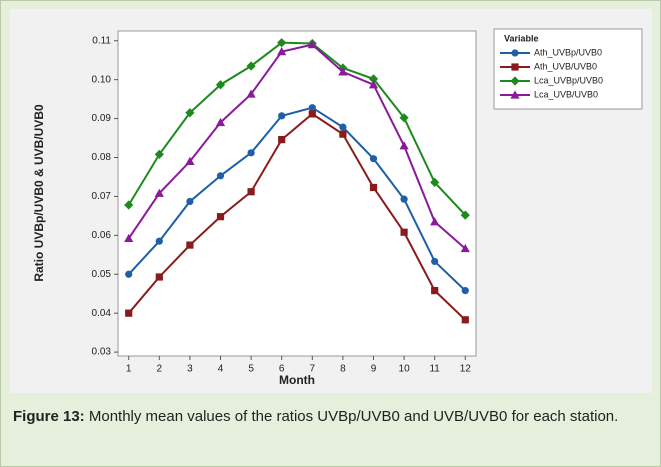 This screenshot has width=661, height=467. What do you see at coordinates (102, 157) in the screenshot?
I see `y-tick-label: 0.08` at bounding box center [102, 157].